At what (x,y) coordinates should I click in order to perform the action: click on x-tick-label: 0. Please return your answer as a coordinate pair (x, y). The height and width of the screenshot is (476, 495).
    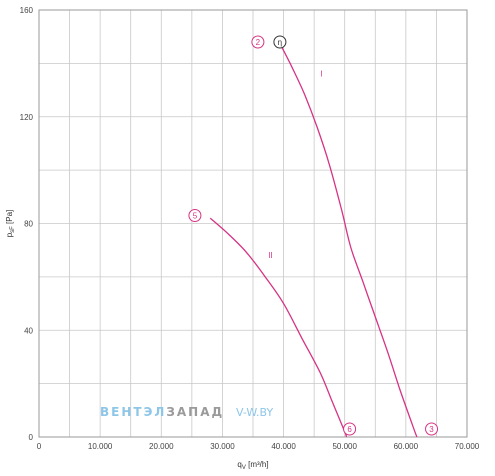
    Looking at the image, I should click on (39, 446).